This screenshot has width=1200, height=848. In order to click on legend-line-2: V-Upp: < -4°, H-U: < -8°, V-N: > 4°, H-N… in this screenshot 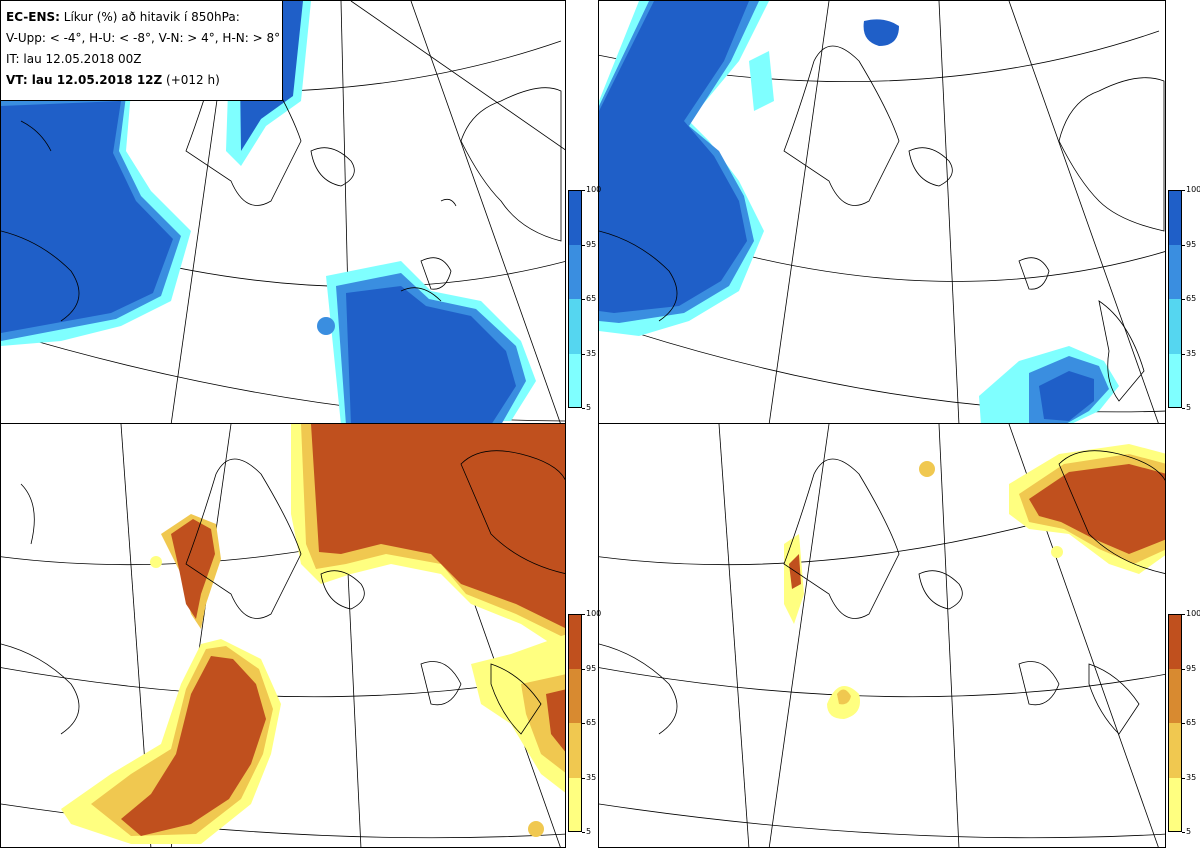, I will do `click(143, 38)`.